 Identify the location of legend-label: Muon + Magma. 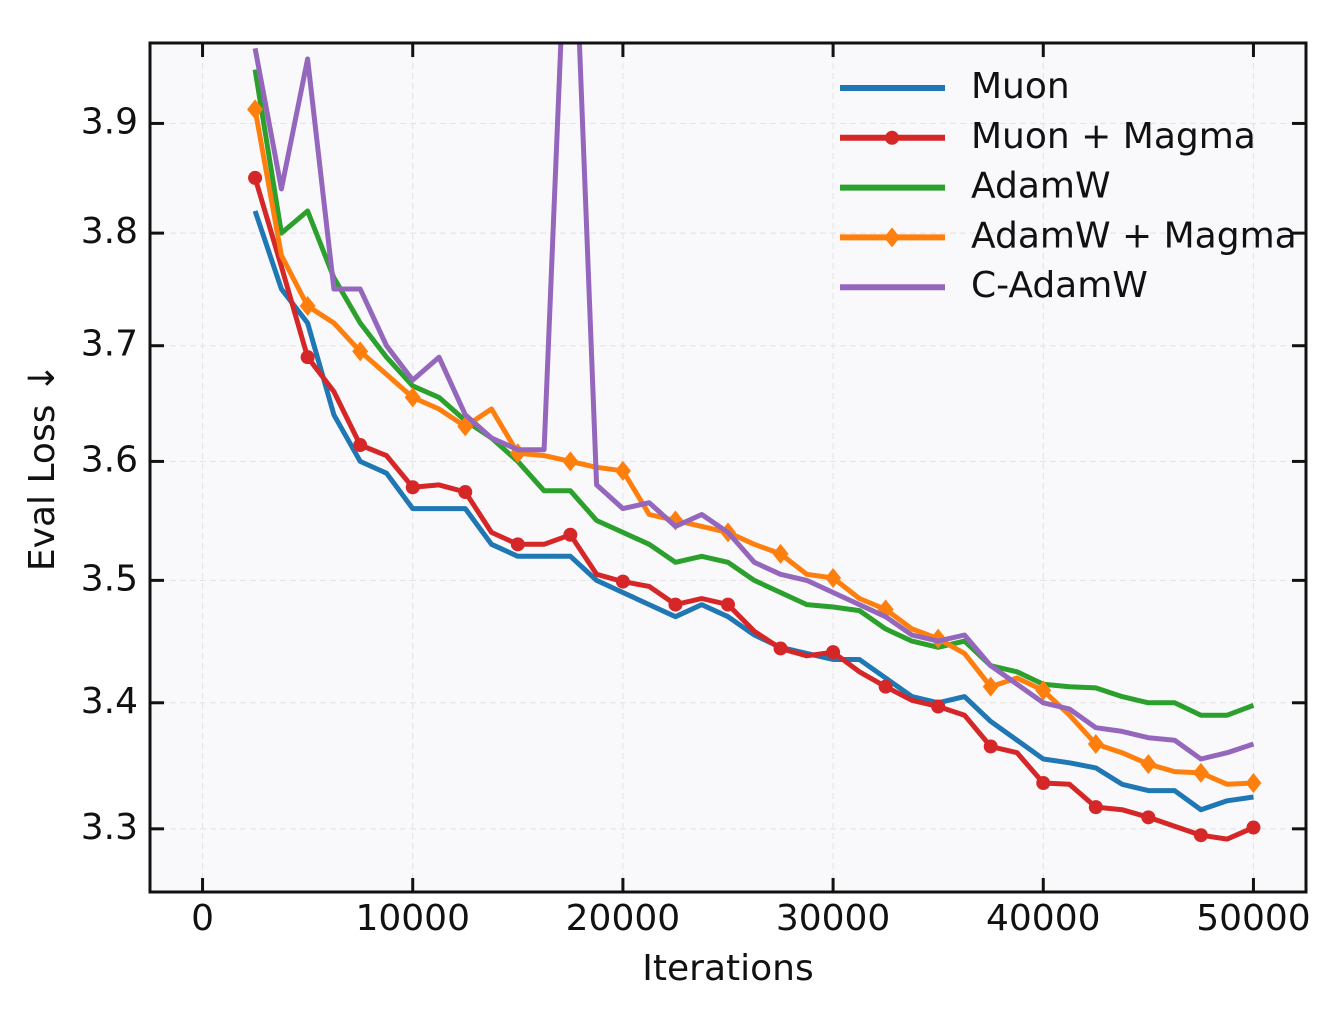
(1113, 136).